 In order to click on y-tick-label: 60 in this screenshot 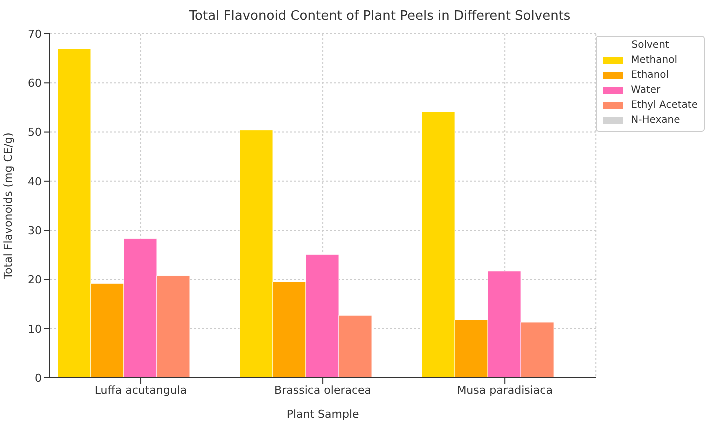, I will do `click(35, 83)`.